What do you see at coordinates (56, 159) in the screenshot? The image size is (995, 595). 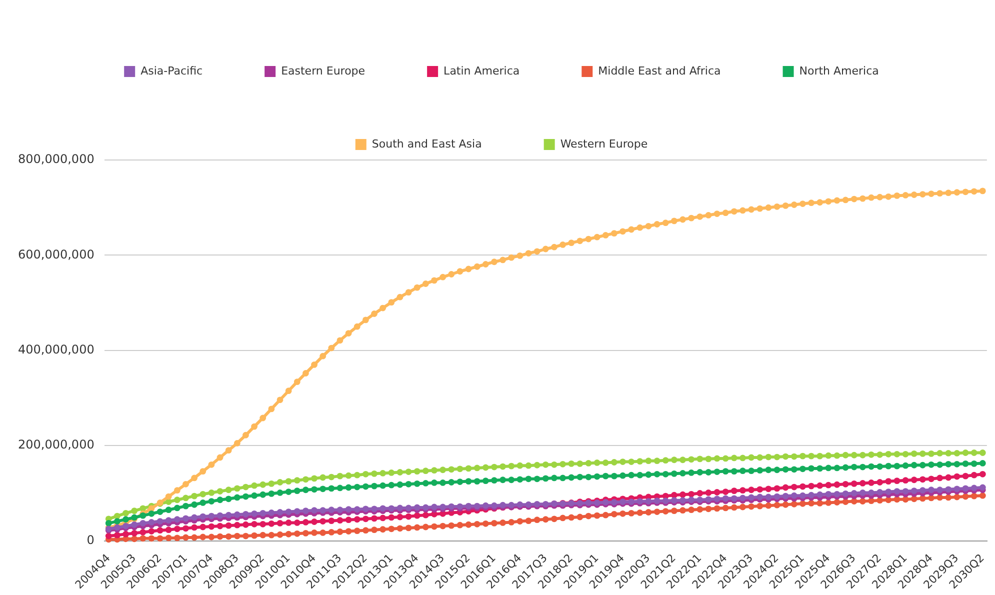 I see `y-tick-label: 800,000,000` at bounding box center [56, 159].